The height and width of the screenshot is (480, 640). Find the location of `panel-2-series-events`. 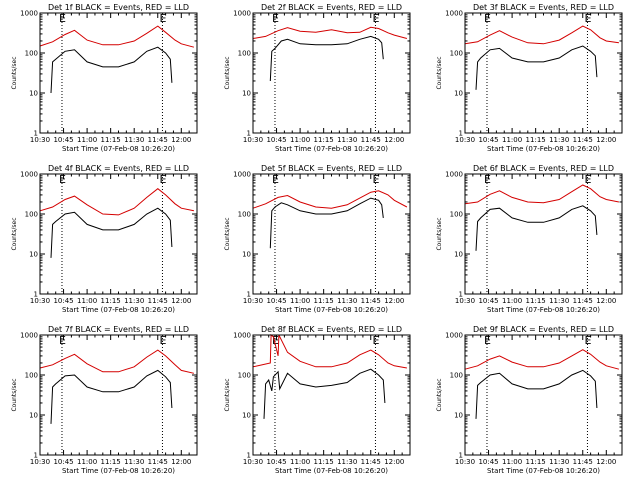

panel-2-series-events is located at coordinates (326, 58).